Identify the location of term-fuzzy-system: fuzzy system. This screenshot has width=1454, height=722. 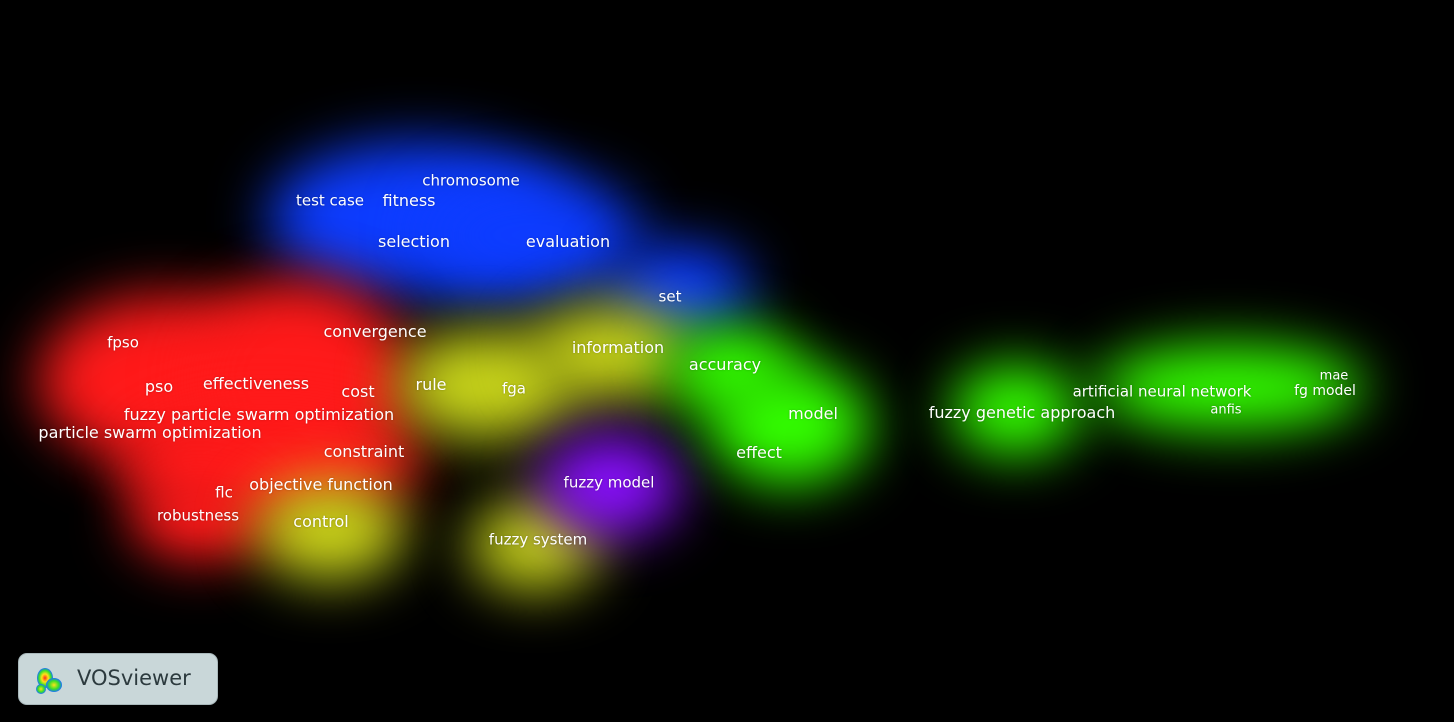
(538, 539).